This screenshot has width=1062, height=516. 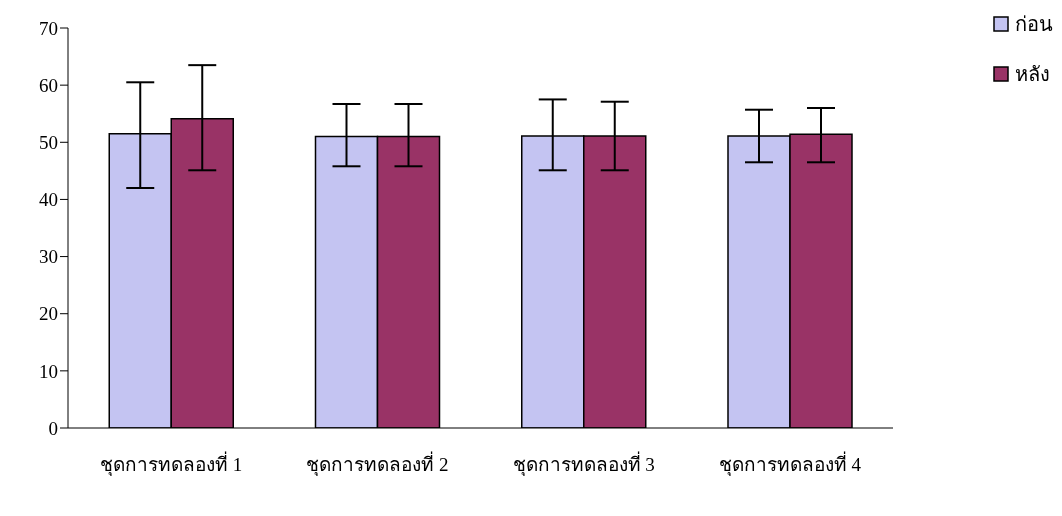 I want to click on legend-label: ก่อน, so click(x=1034, y=24).